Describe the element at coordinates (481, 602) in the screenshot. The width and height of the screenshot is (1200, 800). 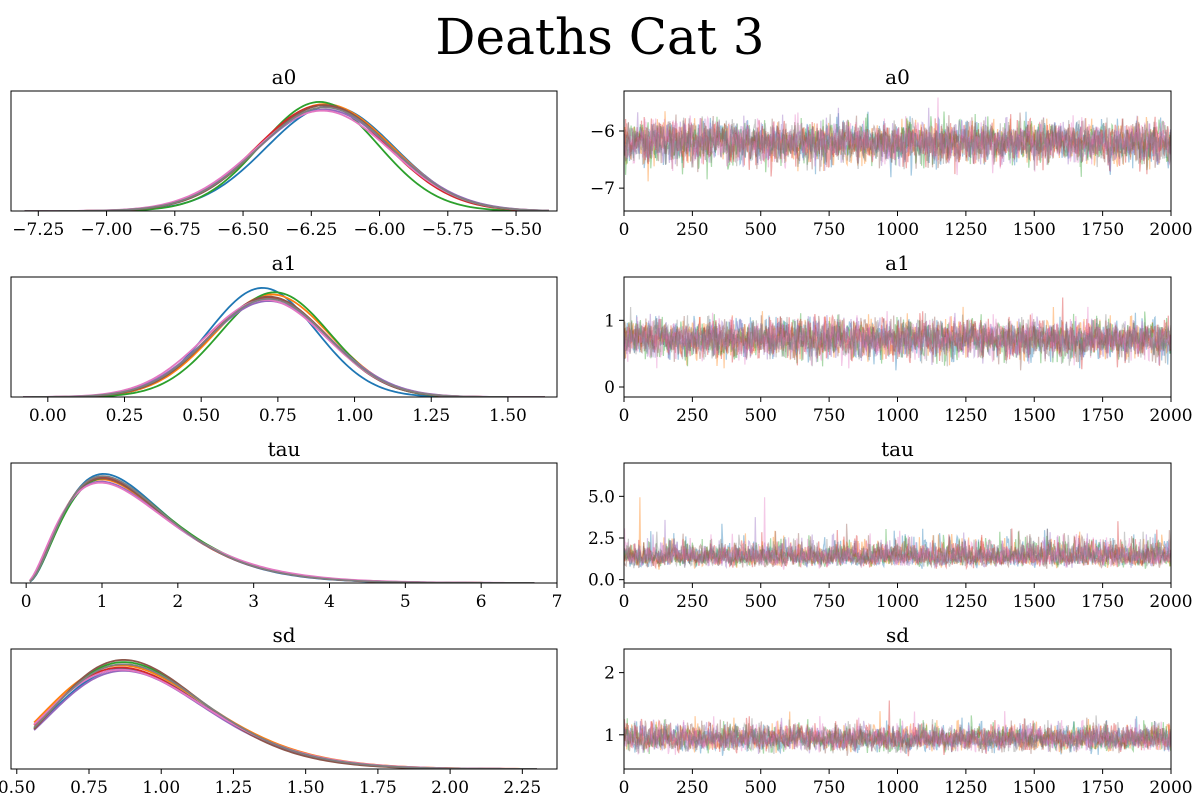
I see `x-tick-label: 6` at that location.